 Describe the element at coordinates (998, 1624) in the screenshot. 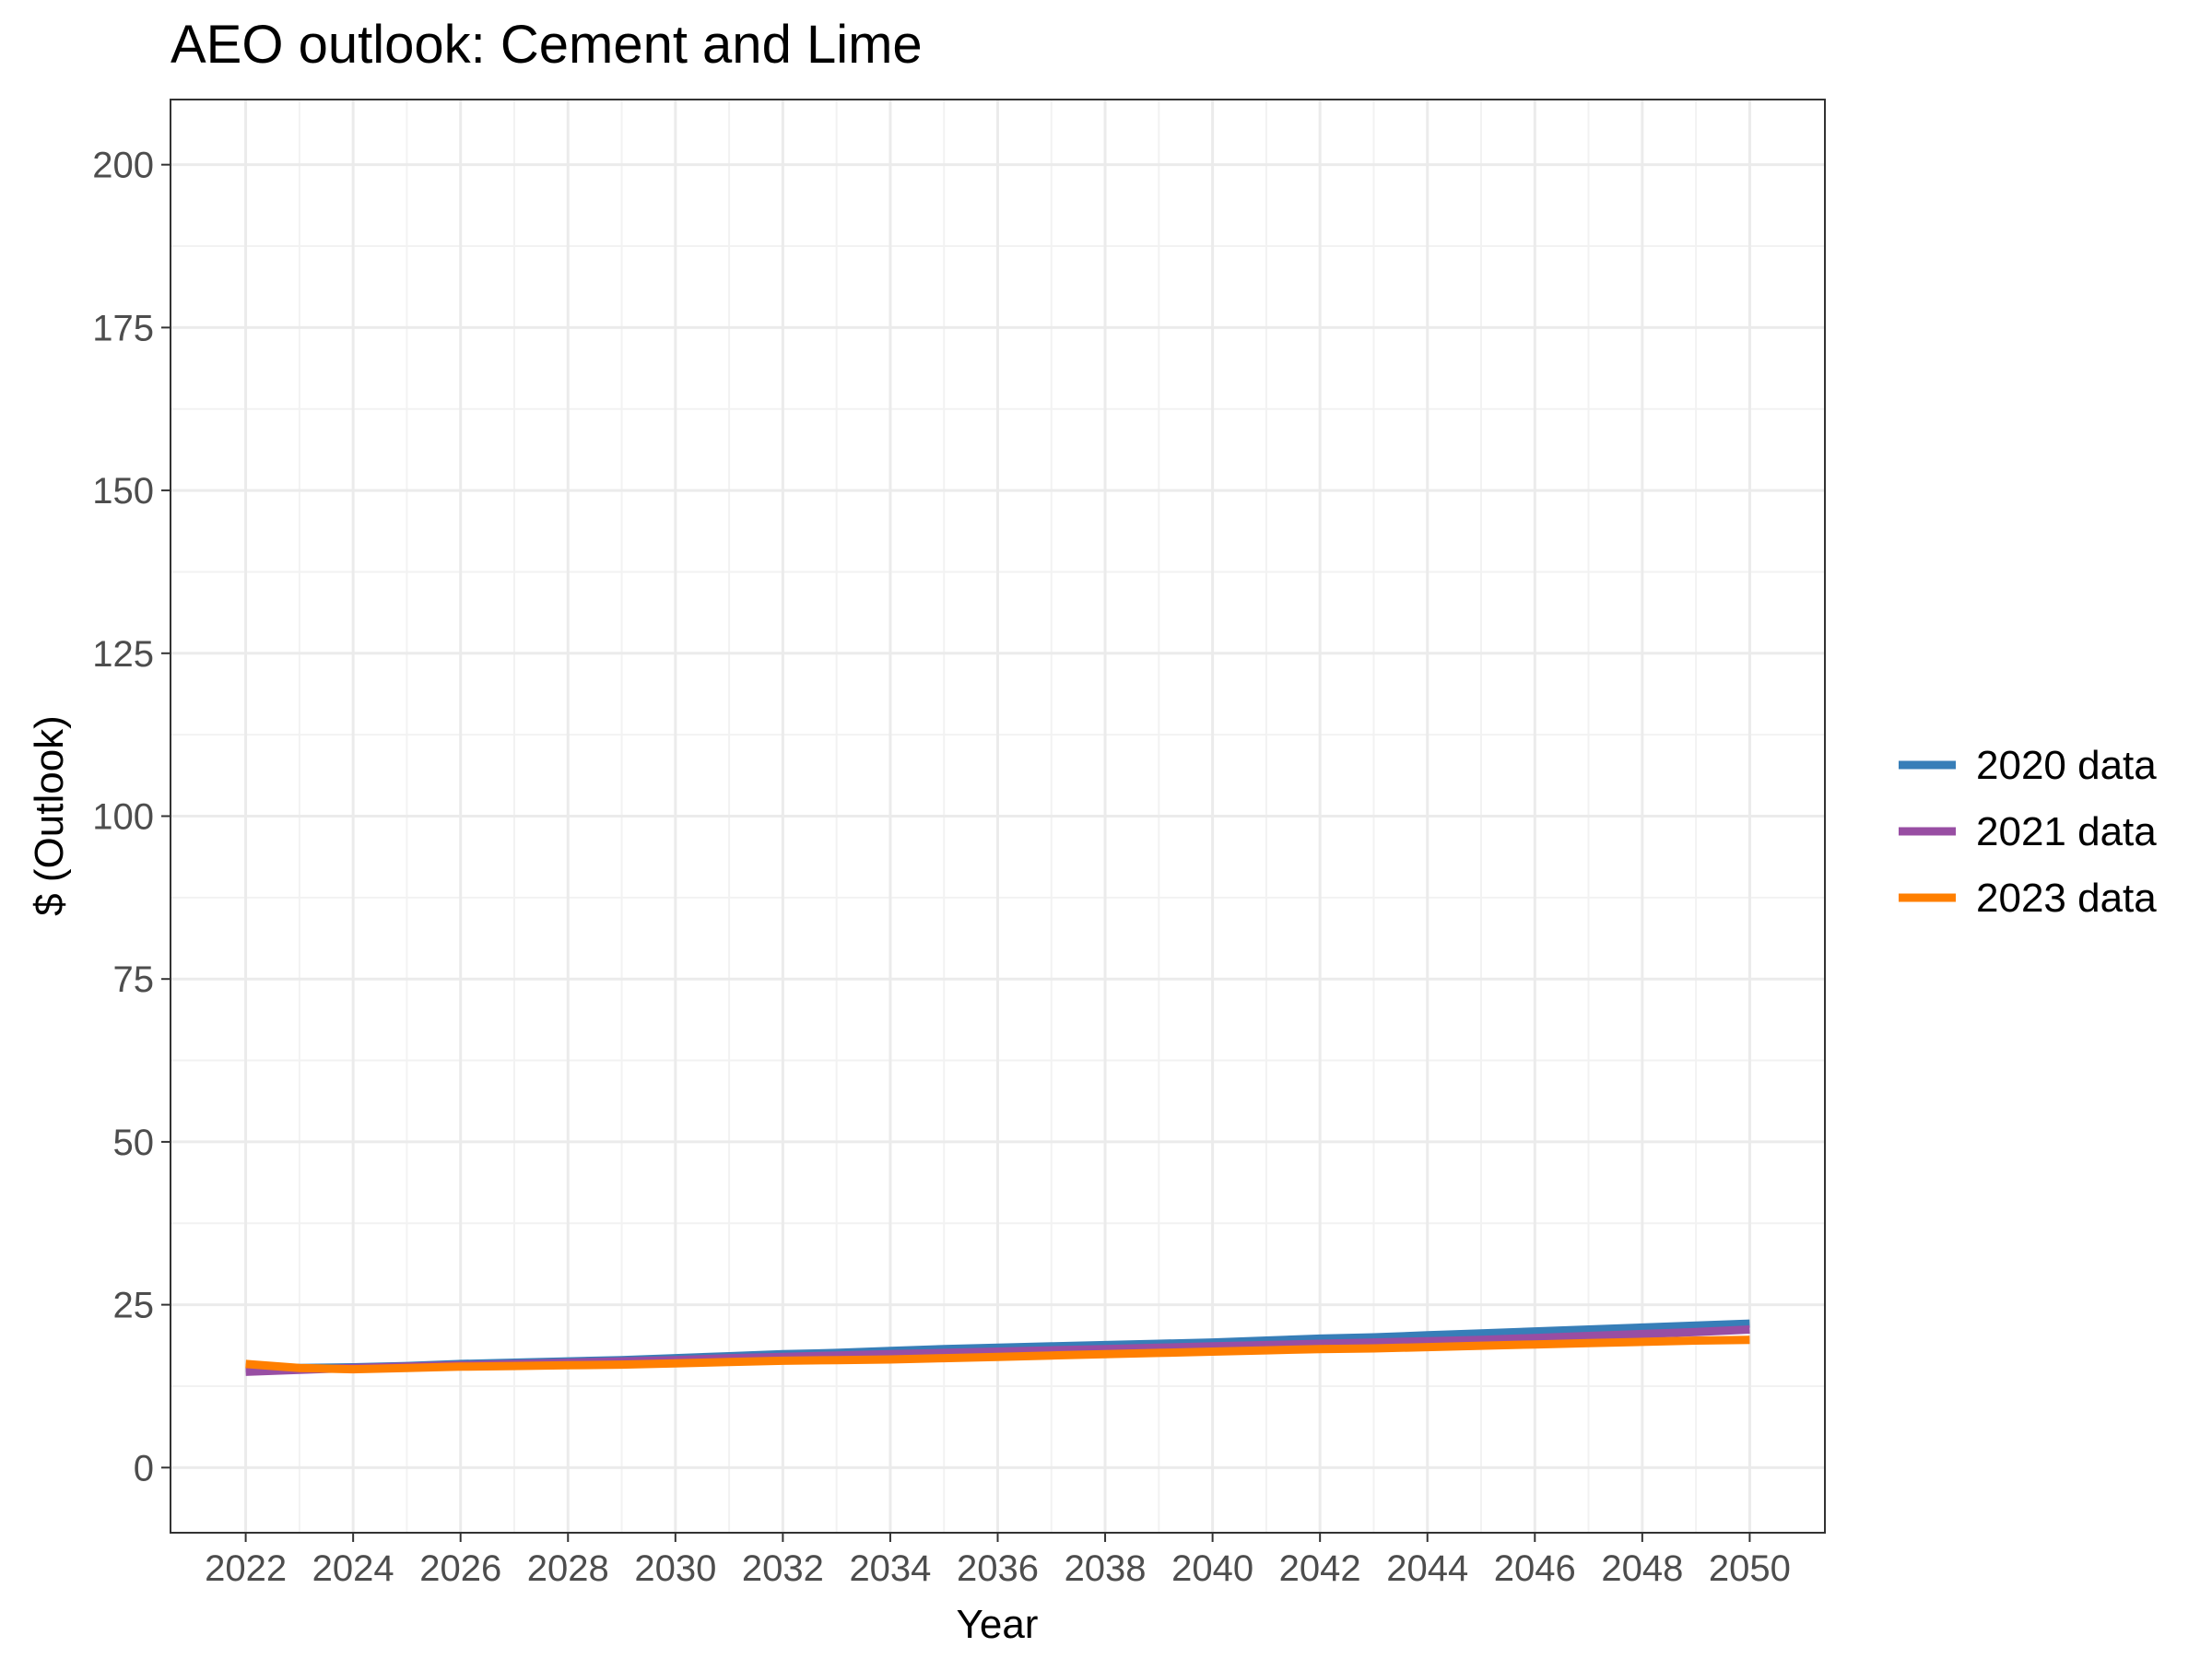

I see `x-axis-title: Year` at that location.